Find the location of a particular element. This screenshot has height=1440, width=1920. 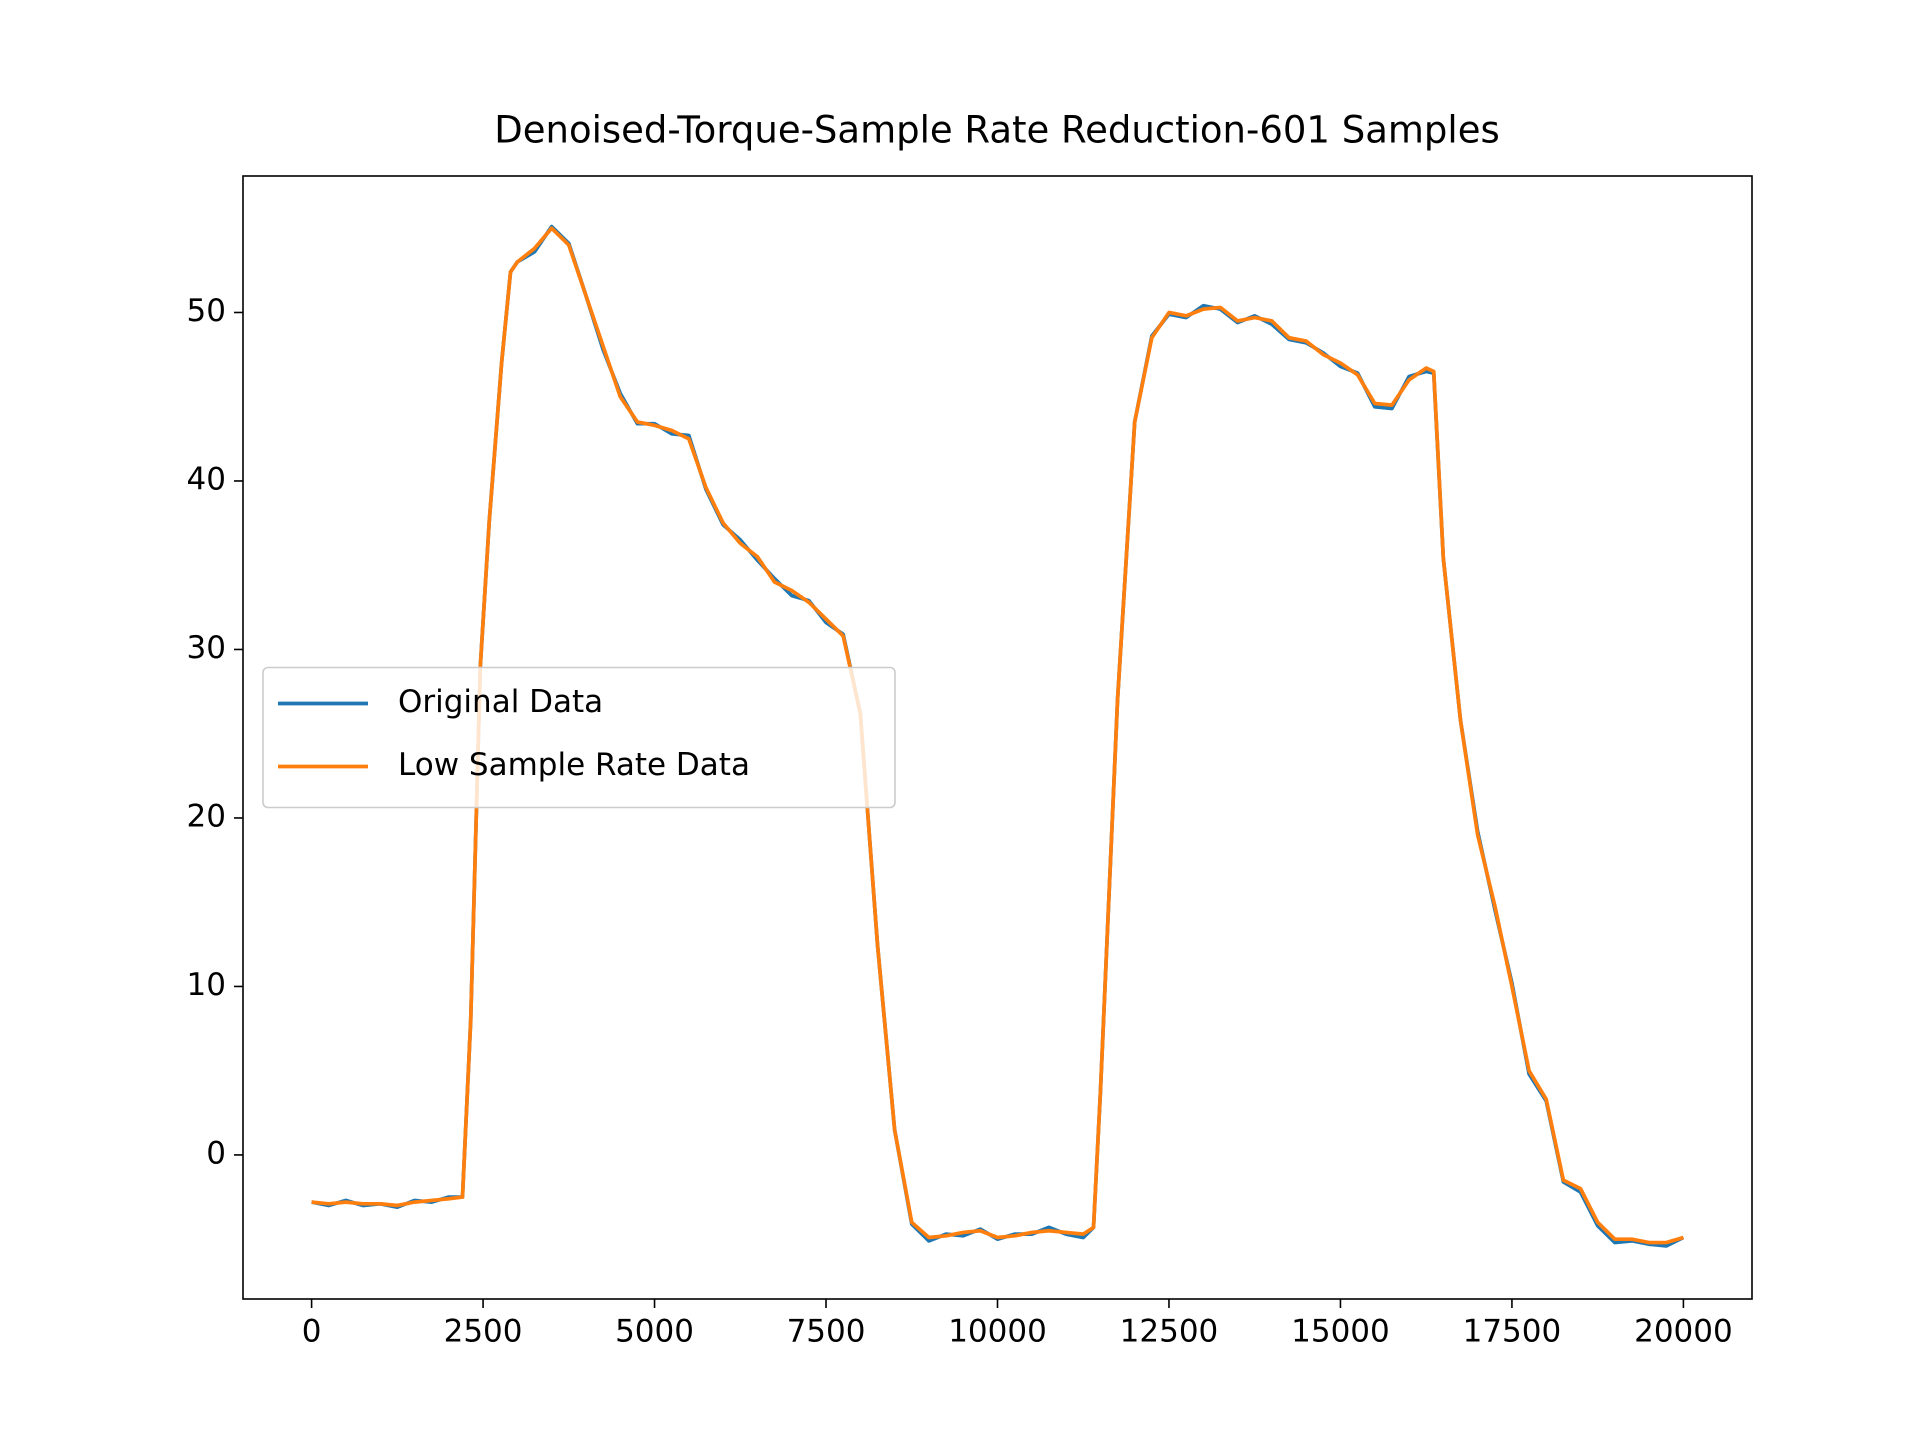

y-tick-label: 30 is located at coordinates (206, 648).